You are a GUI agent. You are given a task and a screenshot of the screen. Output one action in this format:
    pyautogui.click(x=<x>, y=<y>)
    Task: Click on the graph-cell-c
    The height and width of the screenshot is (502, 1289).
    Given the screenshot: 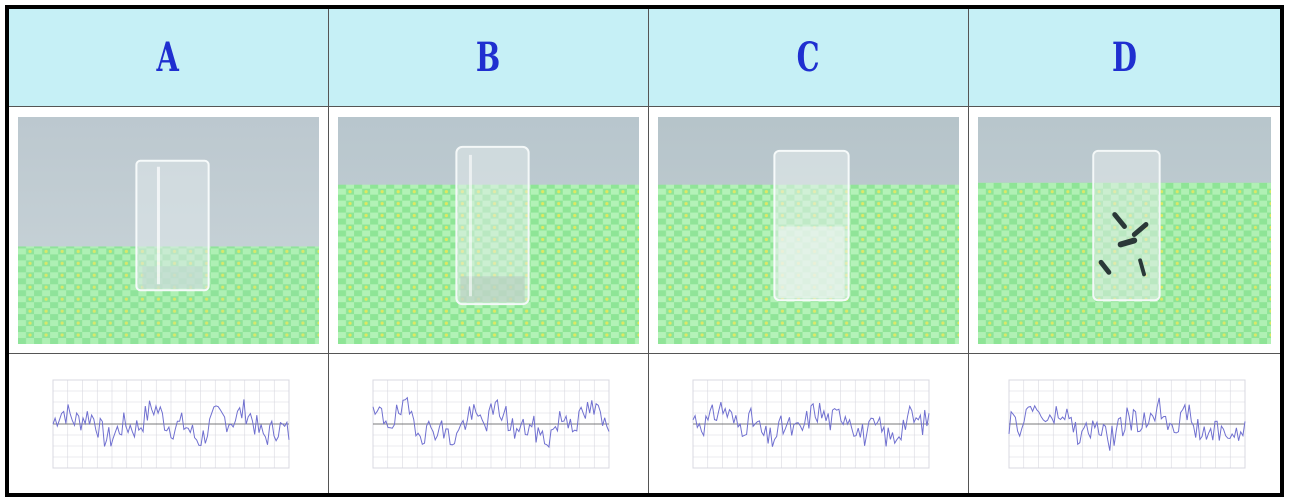 What is the action you would take?
    pyautogui.click(x=809, y=423)
    